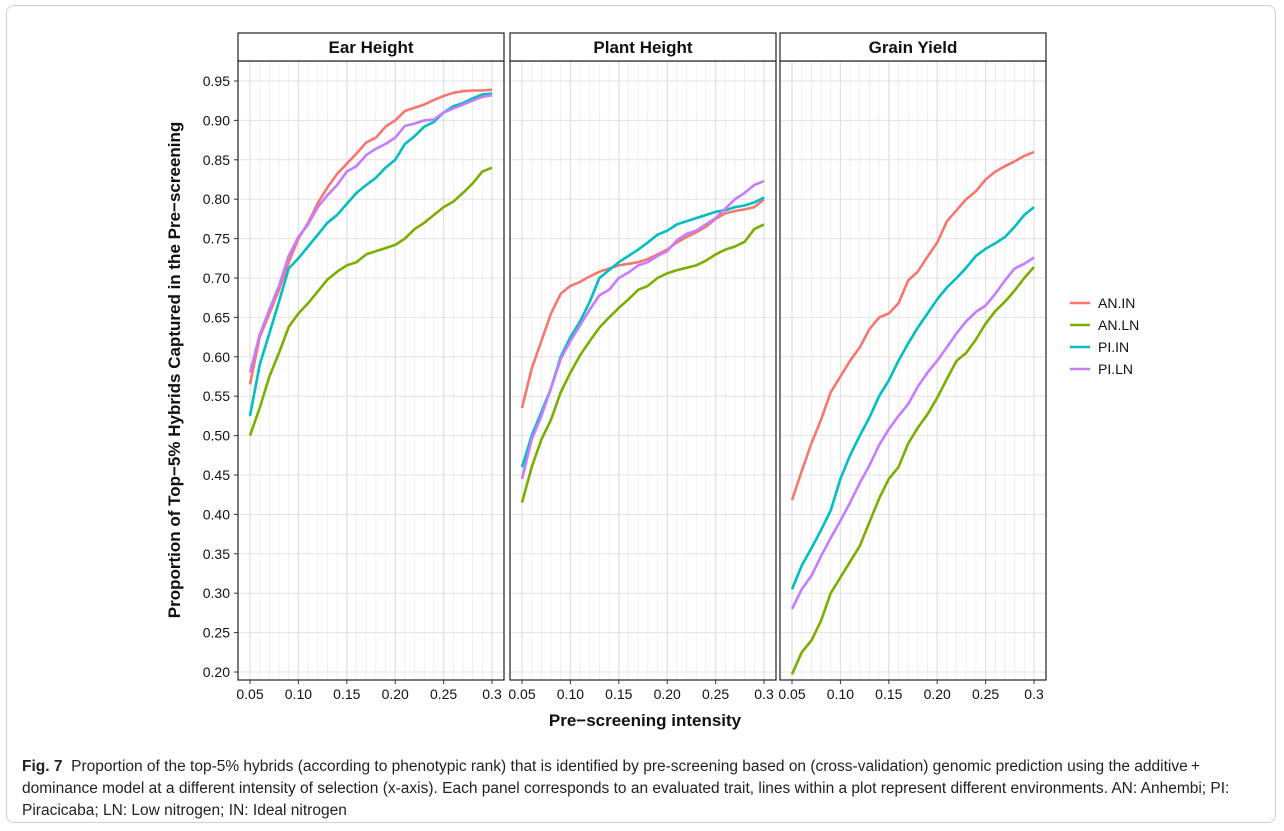 This screenshot has width=1284, height=831. Describe the element at coordinates (216, 436) in the screenshot. I see `y-tick-label: 0.50` at that location.